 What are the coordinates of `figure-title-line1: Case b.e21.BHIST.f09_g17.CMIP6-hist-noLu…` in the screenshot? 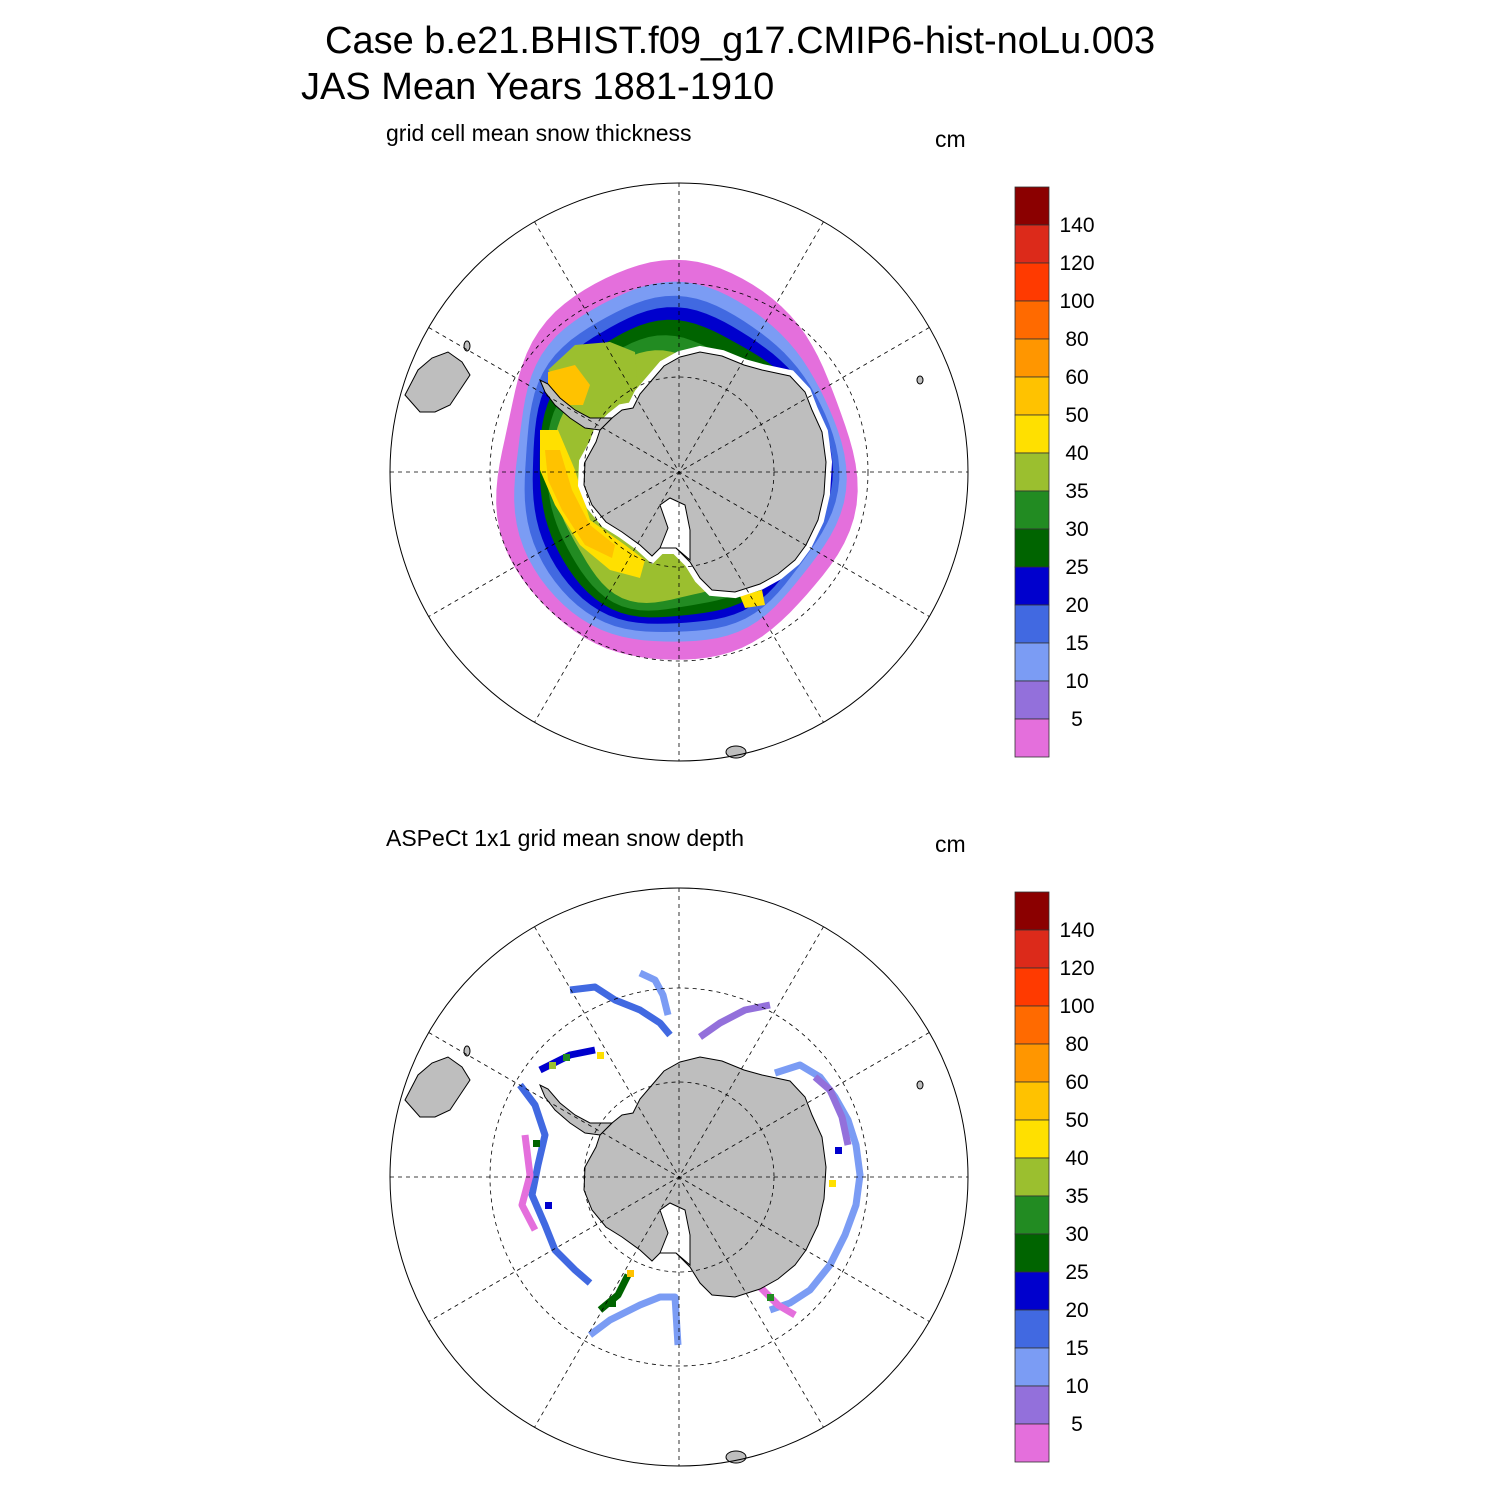 It's located at (740, 41).